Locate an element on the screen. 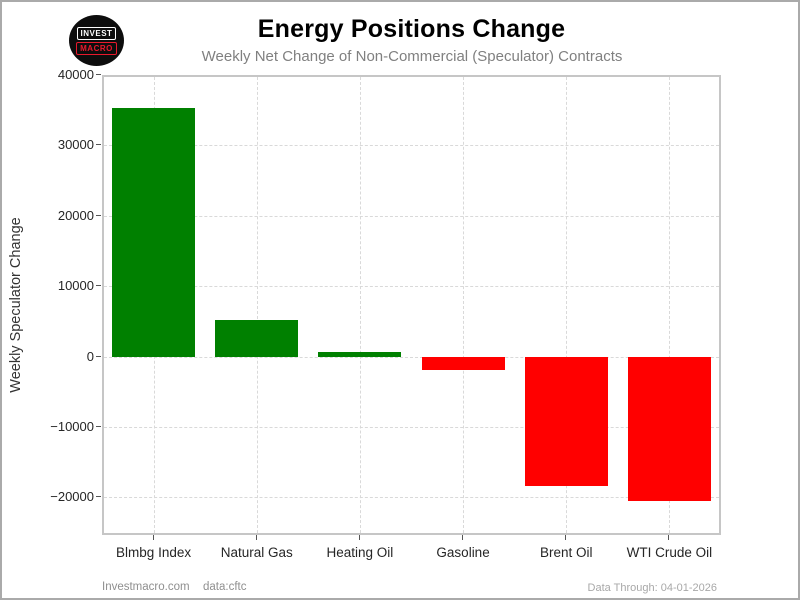  x-category-label-heating-oil: Heating Oil is located at coordinates (360, 552).